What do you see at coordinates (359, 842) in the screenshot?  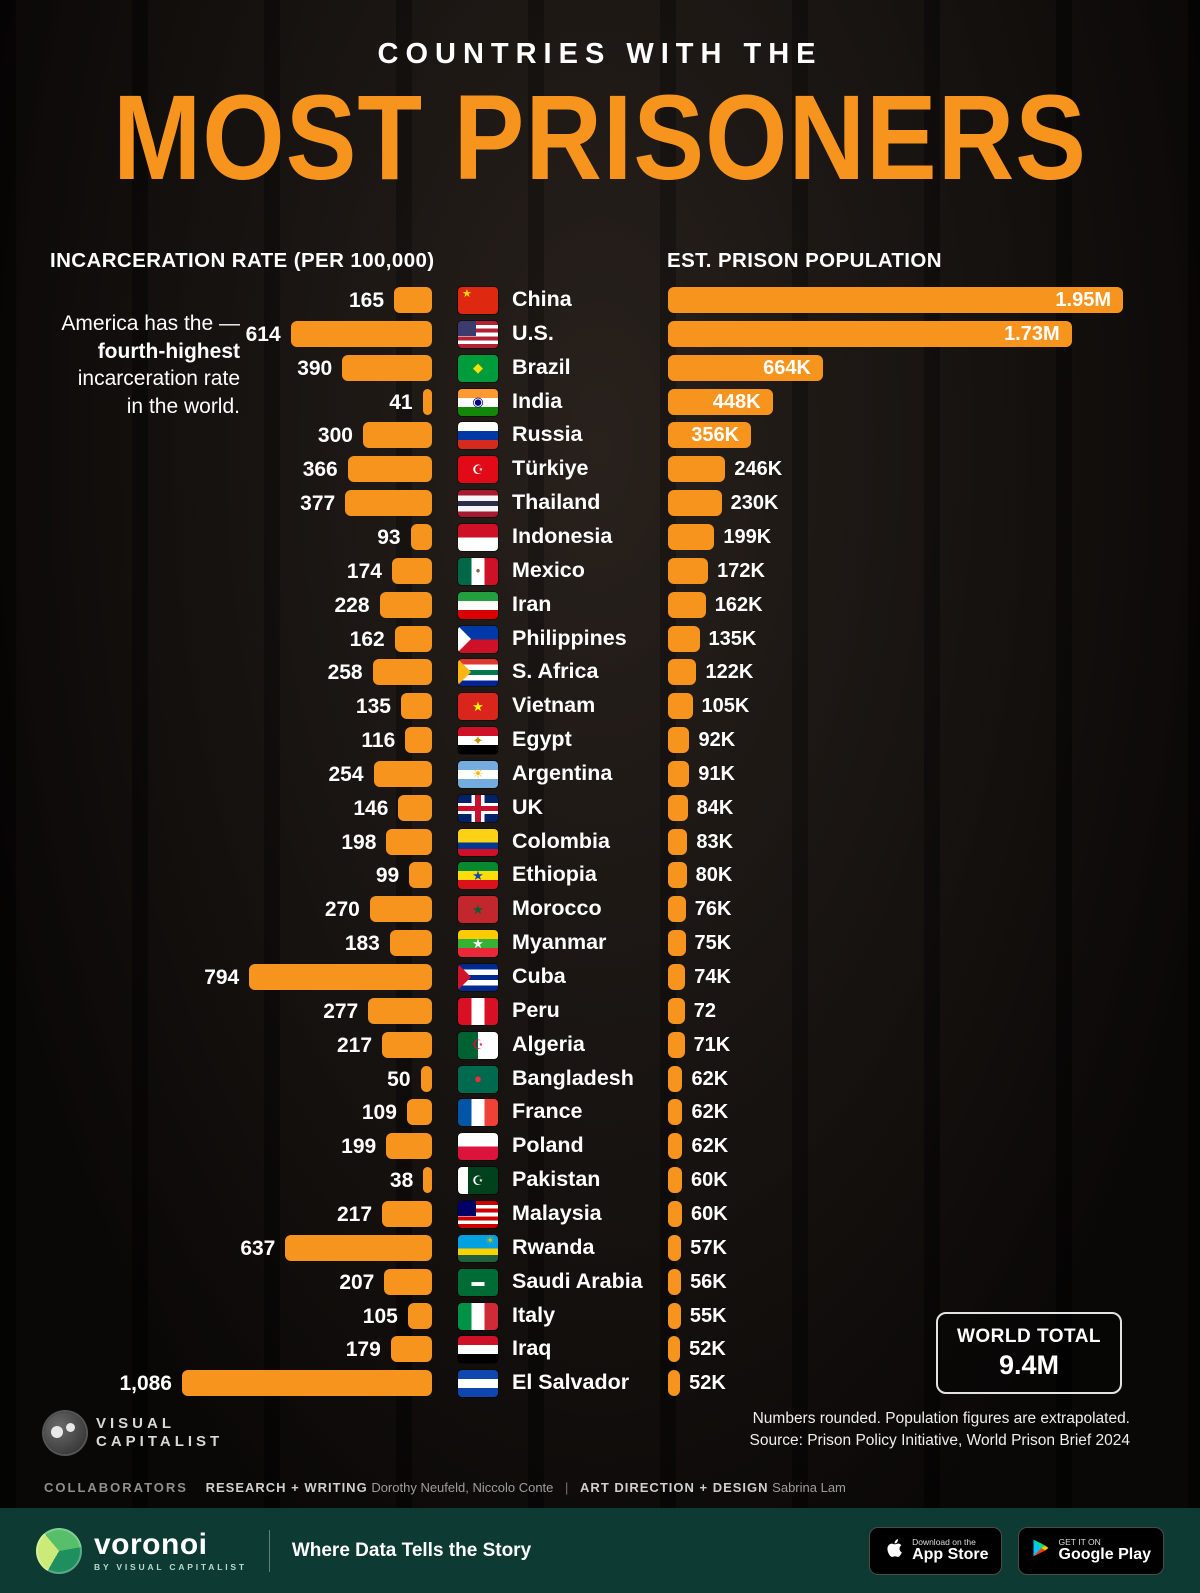 I see `rate-value: 198` at bounding box center [359, 842].